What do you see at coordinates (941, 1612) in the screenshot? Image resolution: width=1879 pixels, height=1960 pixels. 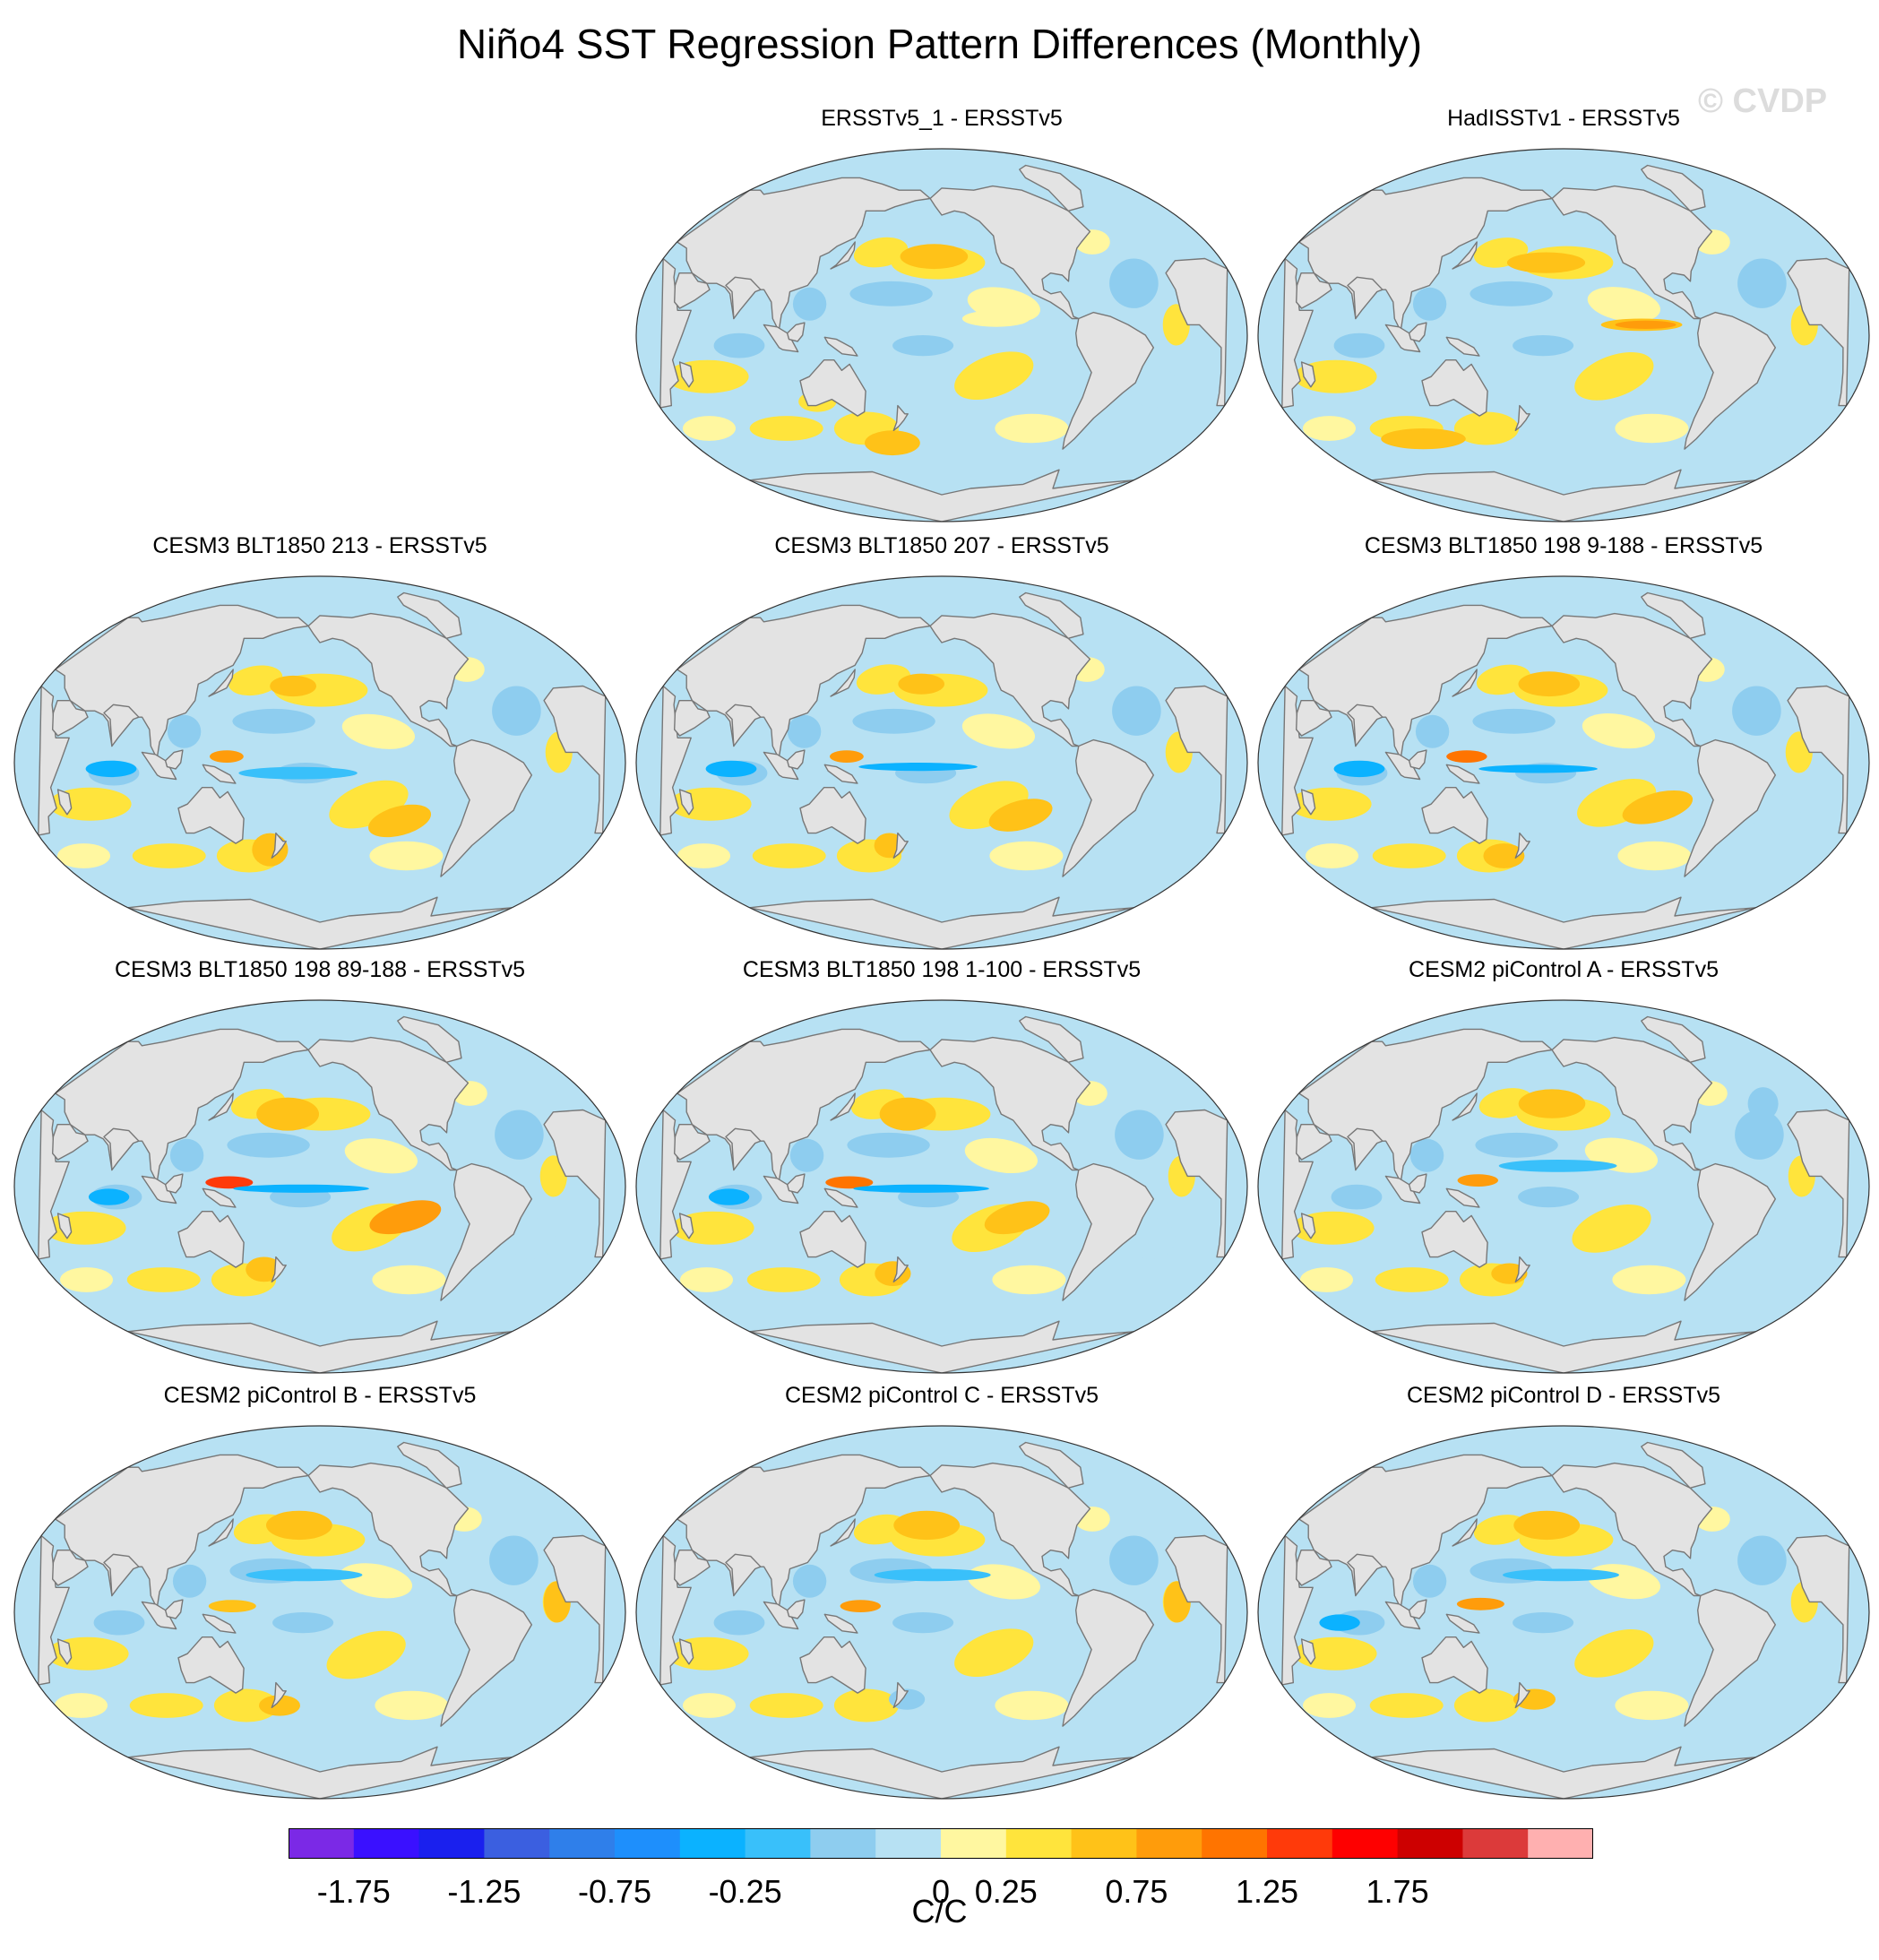 I see `map-cesm2-c` at bounding box center [941, 1612].